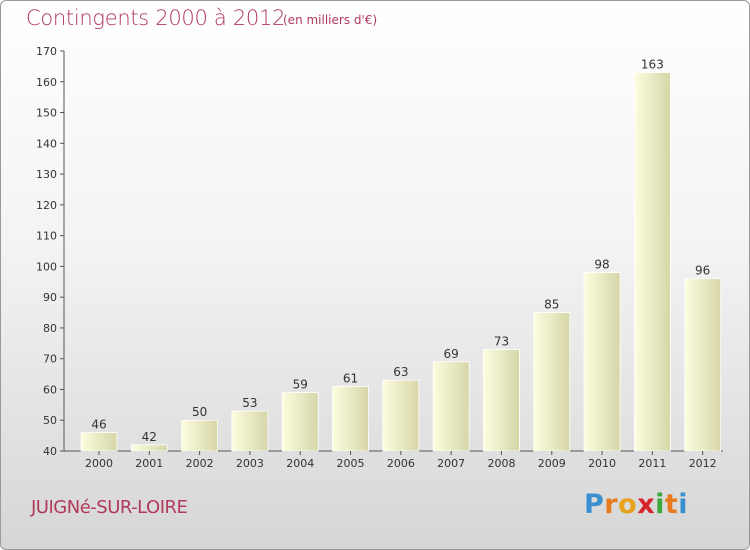 The image size is (750, 550). What do you see at coordinates (501, 463) in the screenshot?
I see `x-tick-label: 2008` at bounding box center [501, 463].